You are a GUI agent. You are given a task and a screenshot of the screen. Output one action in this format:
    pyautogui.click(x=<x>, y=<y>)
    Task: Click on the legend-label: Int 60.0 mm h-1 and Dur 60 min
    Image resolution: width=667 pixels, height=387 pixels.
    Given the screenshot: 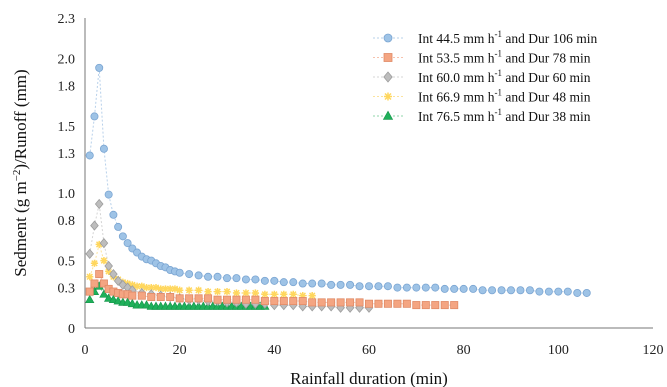 What is the action you would take?
    pyautogui.click(x=504, y=76)
    